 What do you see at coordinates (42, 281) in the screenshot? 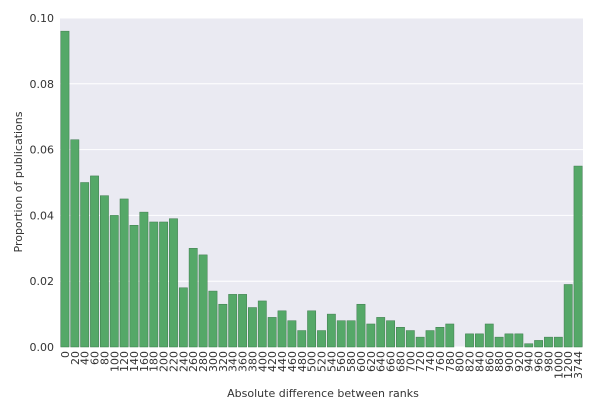
I see `y-tick-label: 0.02` at bounding box center [42, 281].